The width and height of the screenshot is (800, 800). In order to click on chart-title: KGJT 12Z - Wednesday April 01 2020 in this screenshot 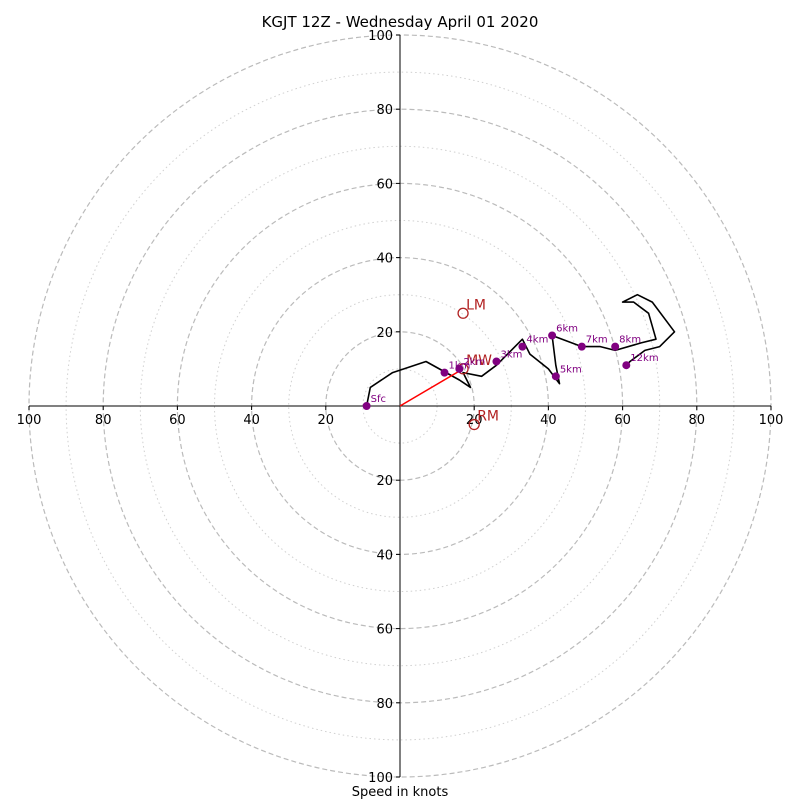, I will do `click(400, 22)`.